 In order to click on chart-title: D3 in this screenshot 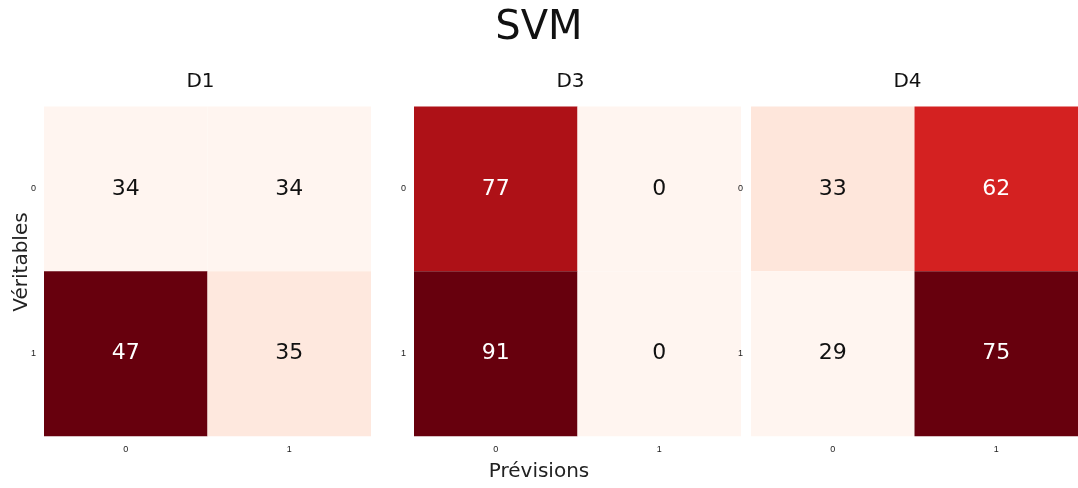, I will do `click(570, 80)`.